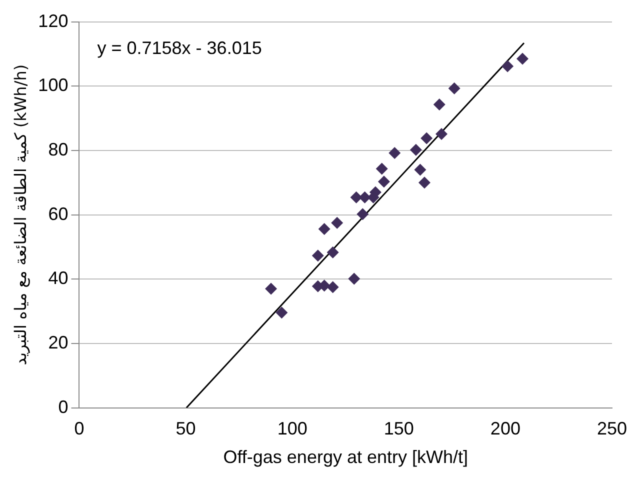 This screenshot has height=481, width=640. Describe the element at coordinates (53, 20) in the screenshot. I see `y-tick-label: 120` at that location.